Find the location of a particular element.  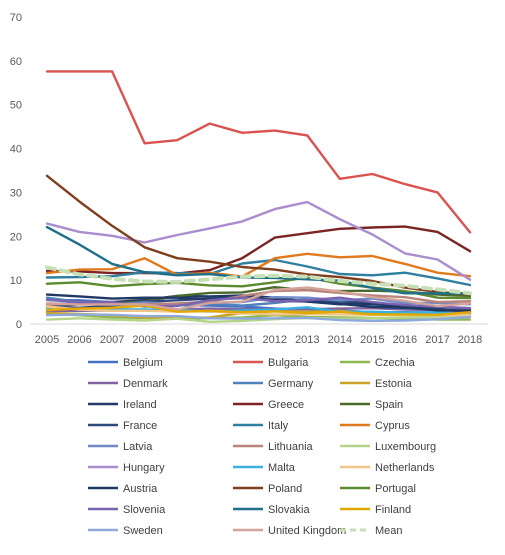

y-tick-label: 70 is located at coordinates (16, 18).